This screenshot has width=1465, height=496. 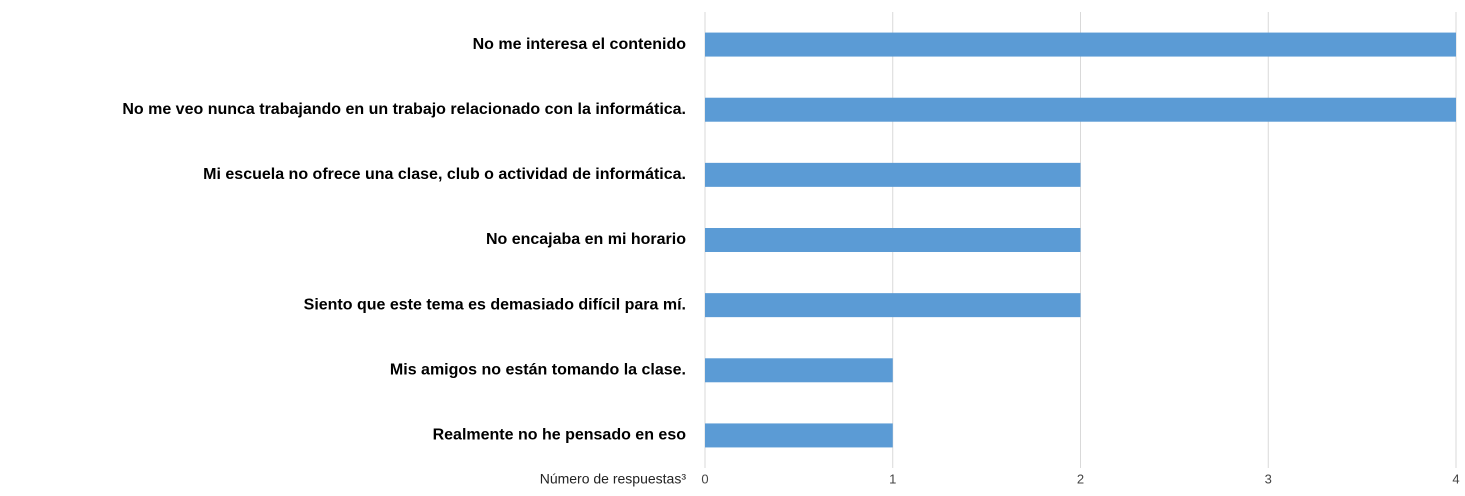 What do you see at coordinates (1455, 478) in the screenshot?
I see `x-tick-label: 4` at bounding box center [1455, 478].